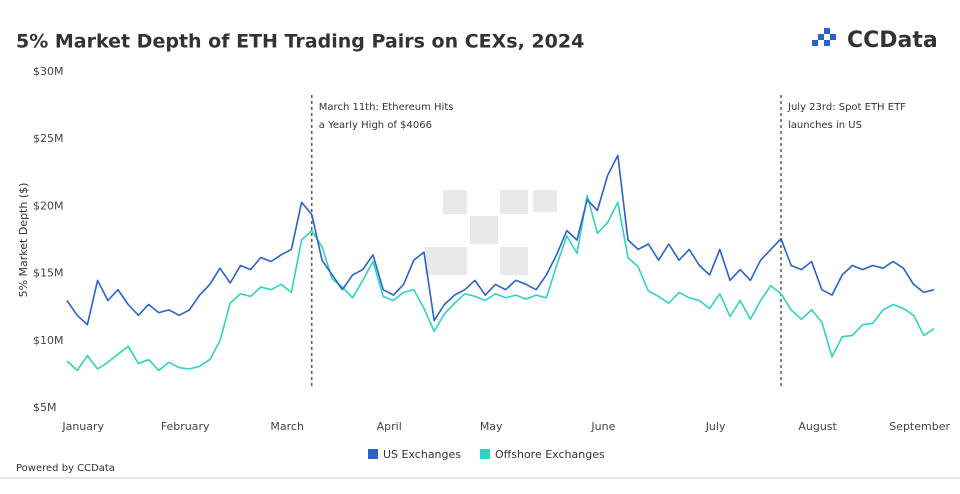 The height and width of the screenshot is (494, 960). I want to click on y-axis-title: 5% Market Depth ($), so click(23, 240).